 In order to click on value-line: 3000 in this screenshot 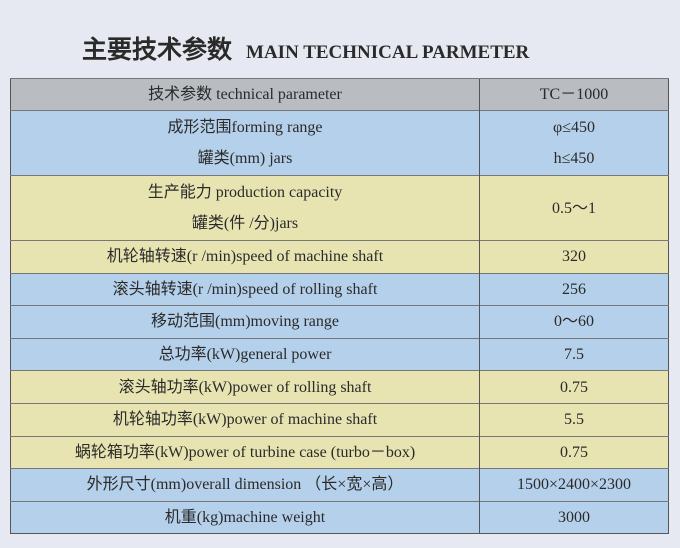, I will do `click(574, 518)`.